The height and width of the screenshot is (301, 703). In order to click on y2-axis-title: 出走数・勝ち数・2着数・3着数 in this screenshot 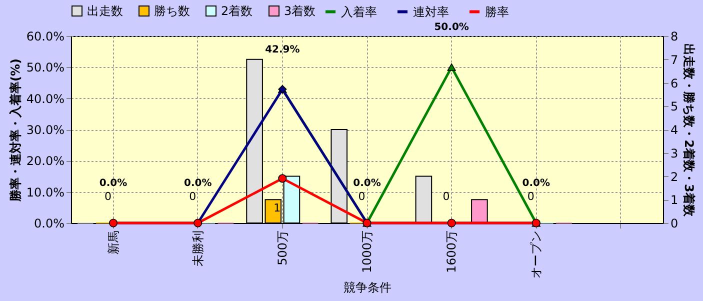, I will do `click(689, 131)`.